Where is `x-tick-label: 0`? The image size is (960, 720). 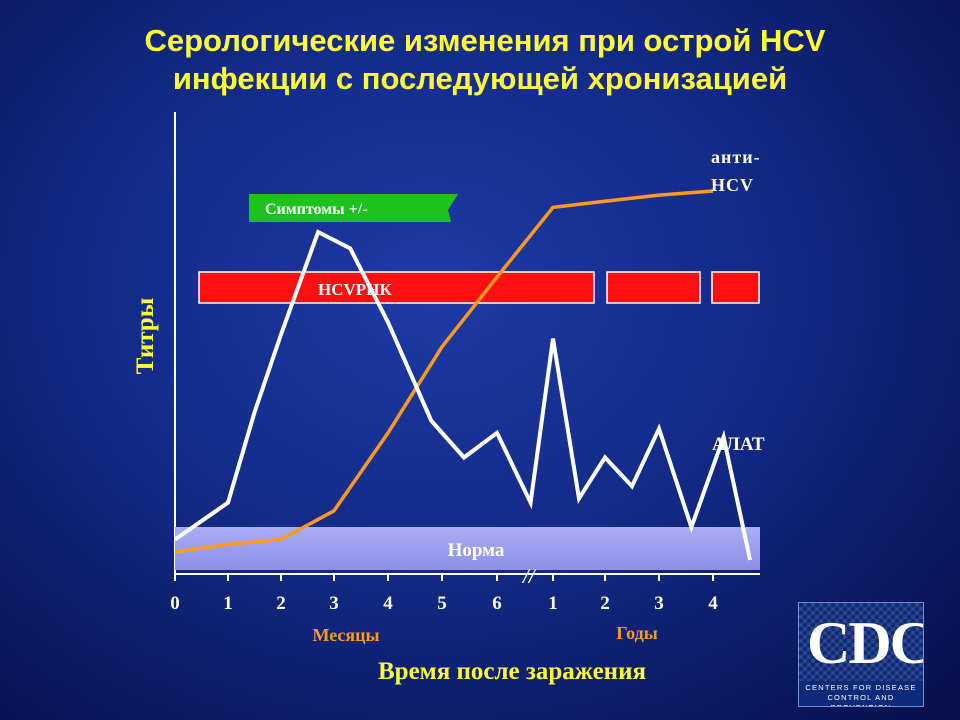 x-tick-label: 0 is located at coordinates (175, 603).